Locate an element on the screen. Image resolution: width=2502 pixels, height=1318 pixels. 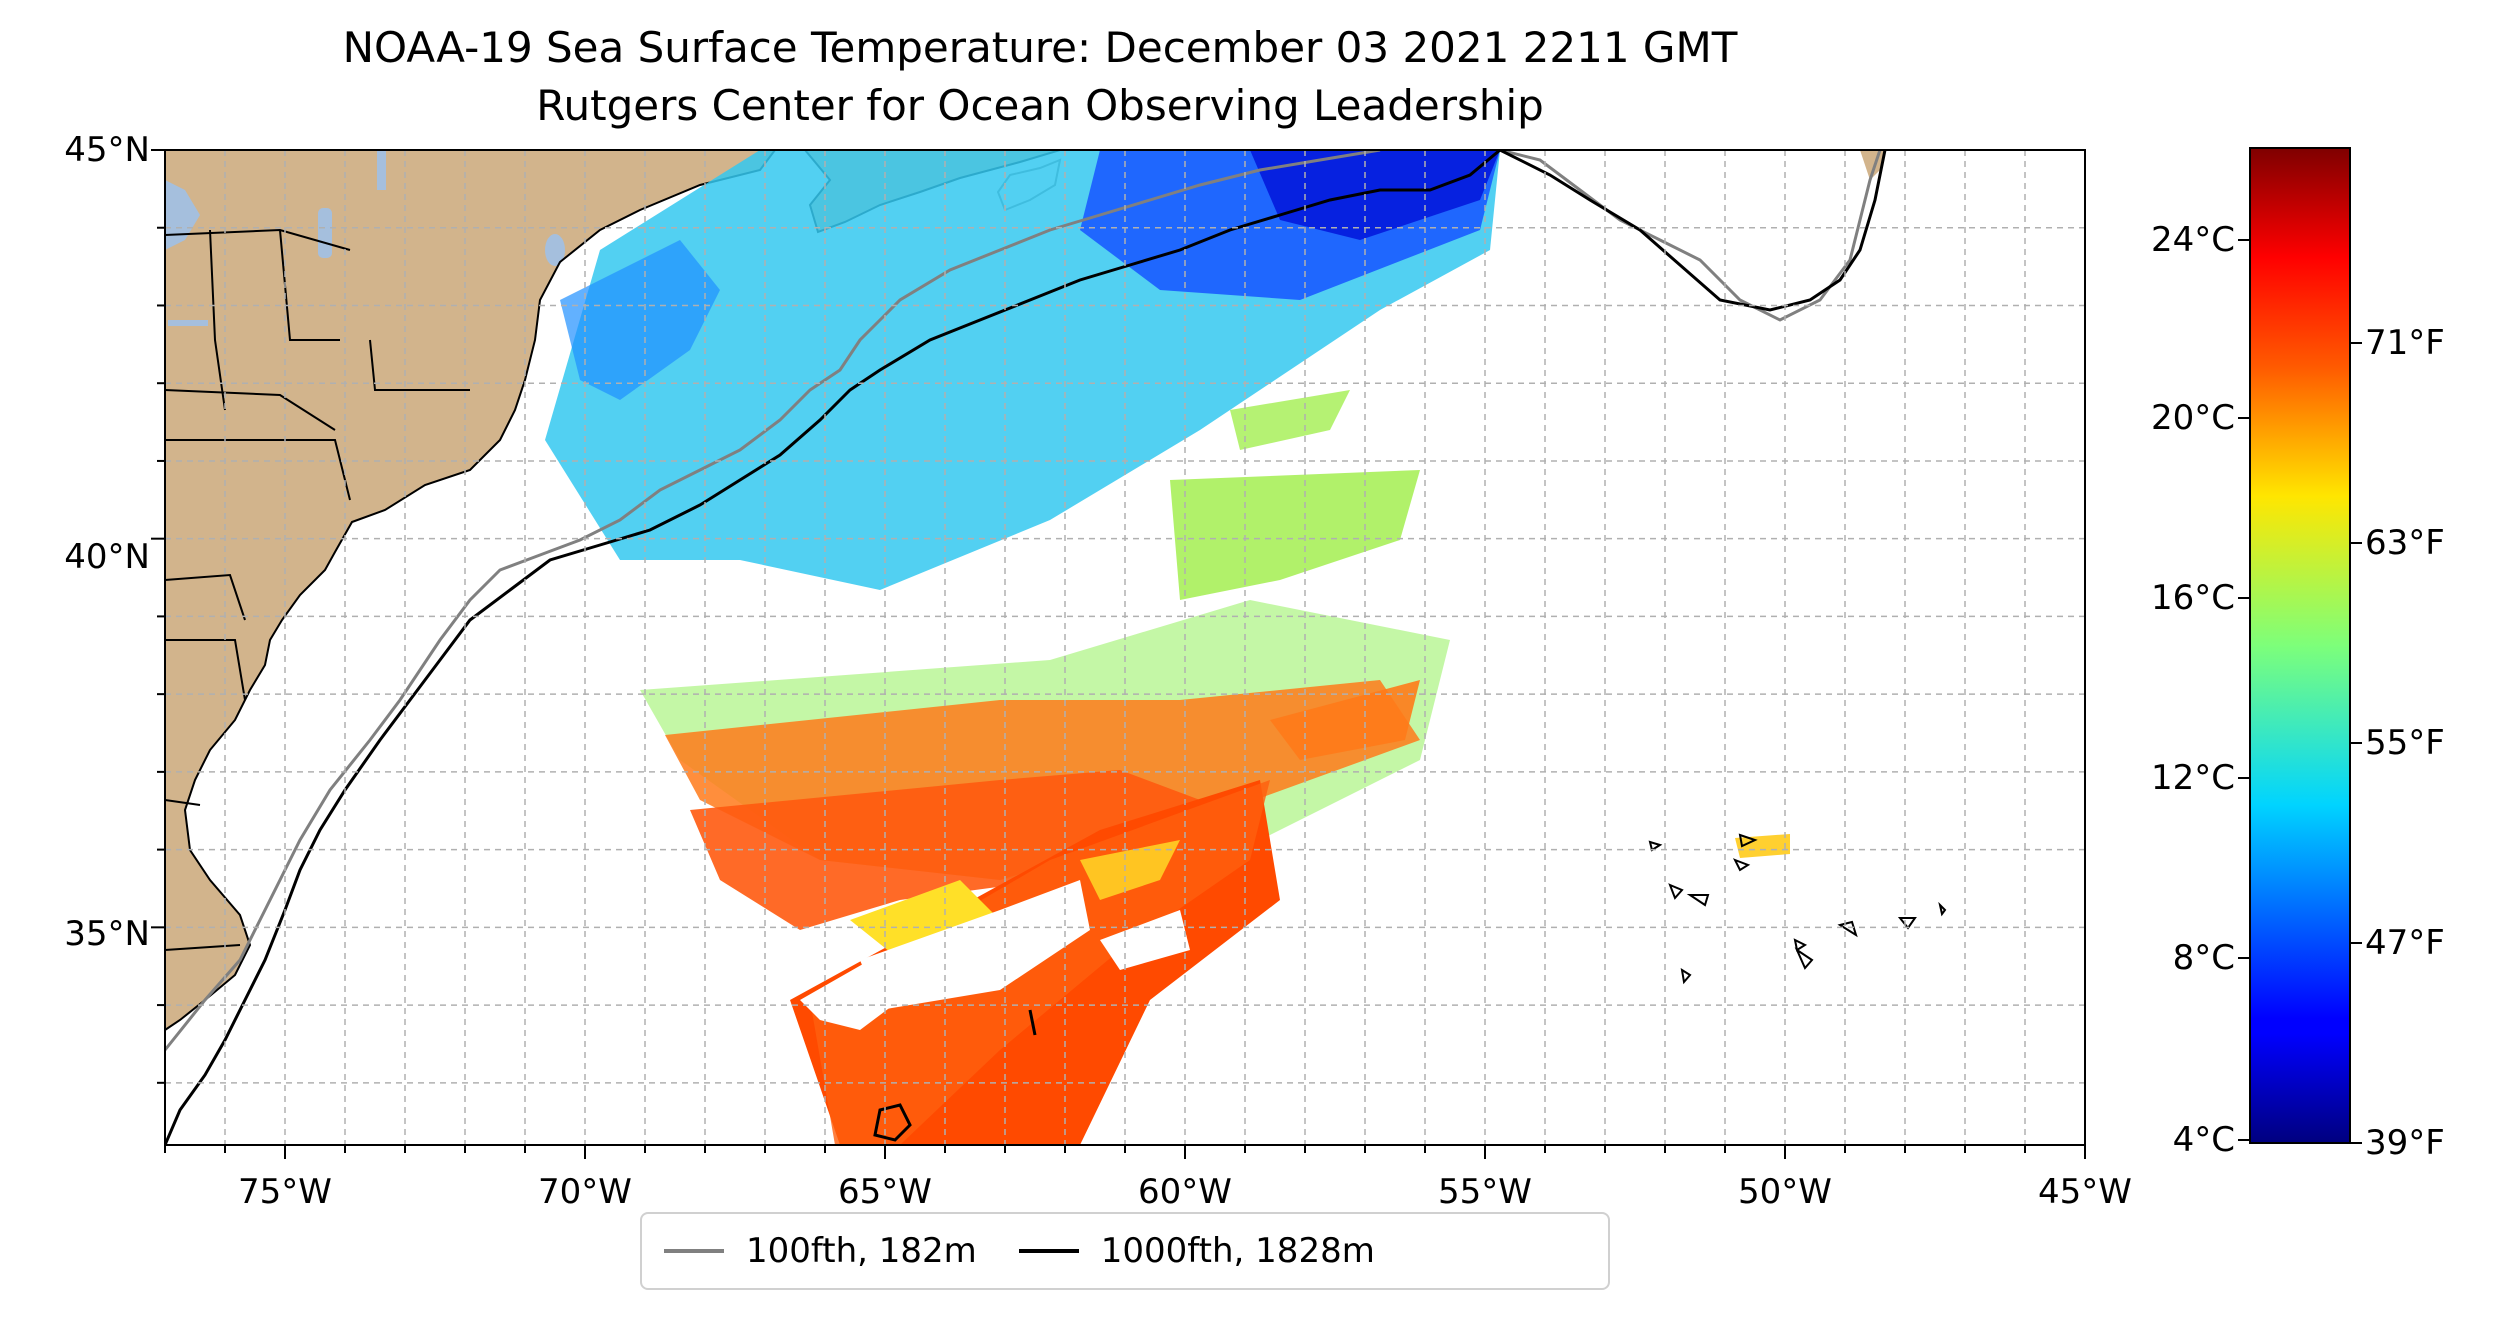
legend-entry-1000fth: 1000fth, 1828m is located at coordinates (1196, 1251).